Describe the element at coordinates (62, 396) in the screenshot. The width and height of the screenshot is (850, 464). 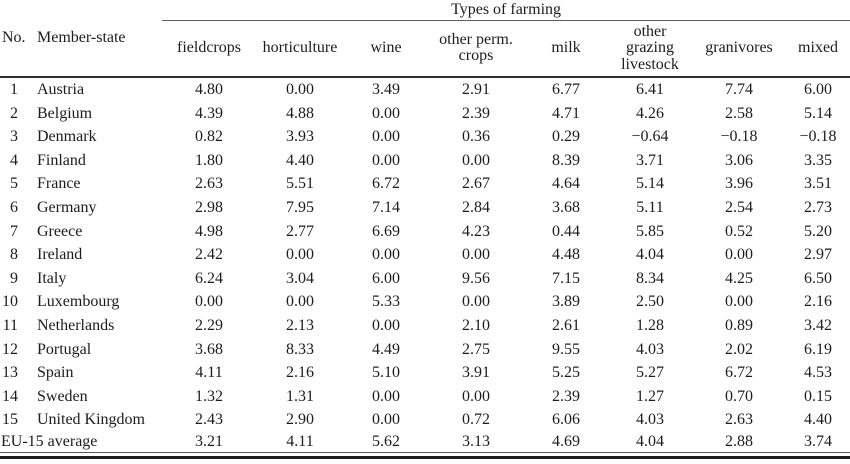
I see `member-state-name: Sweden` at that location.